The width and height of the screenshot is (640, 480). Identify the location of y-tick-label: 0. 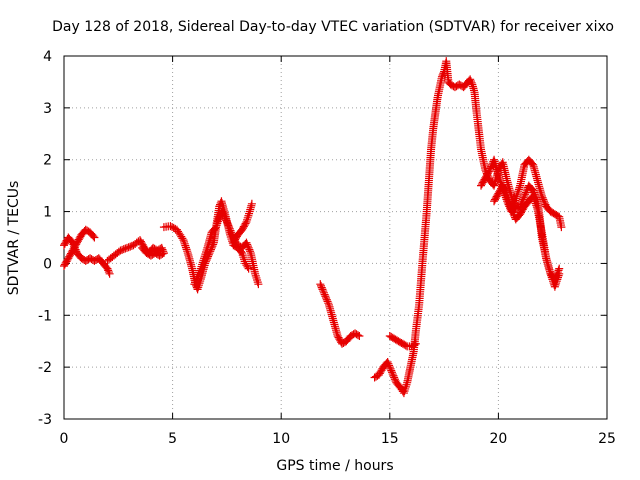
(47, 264).